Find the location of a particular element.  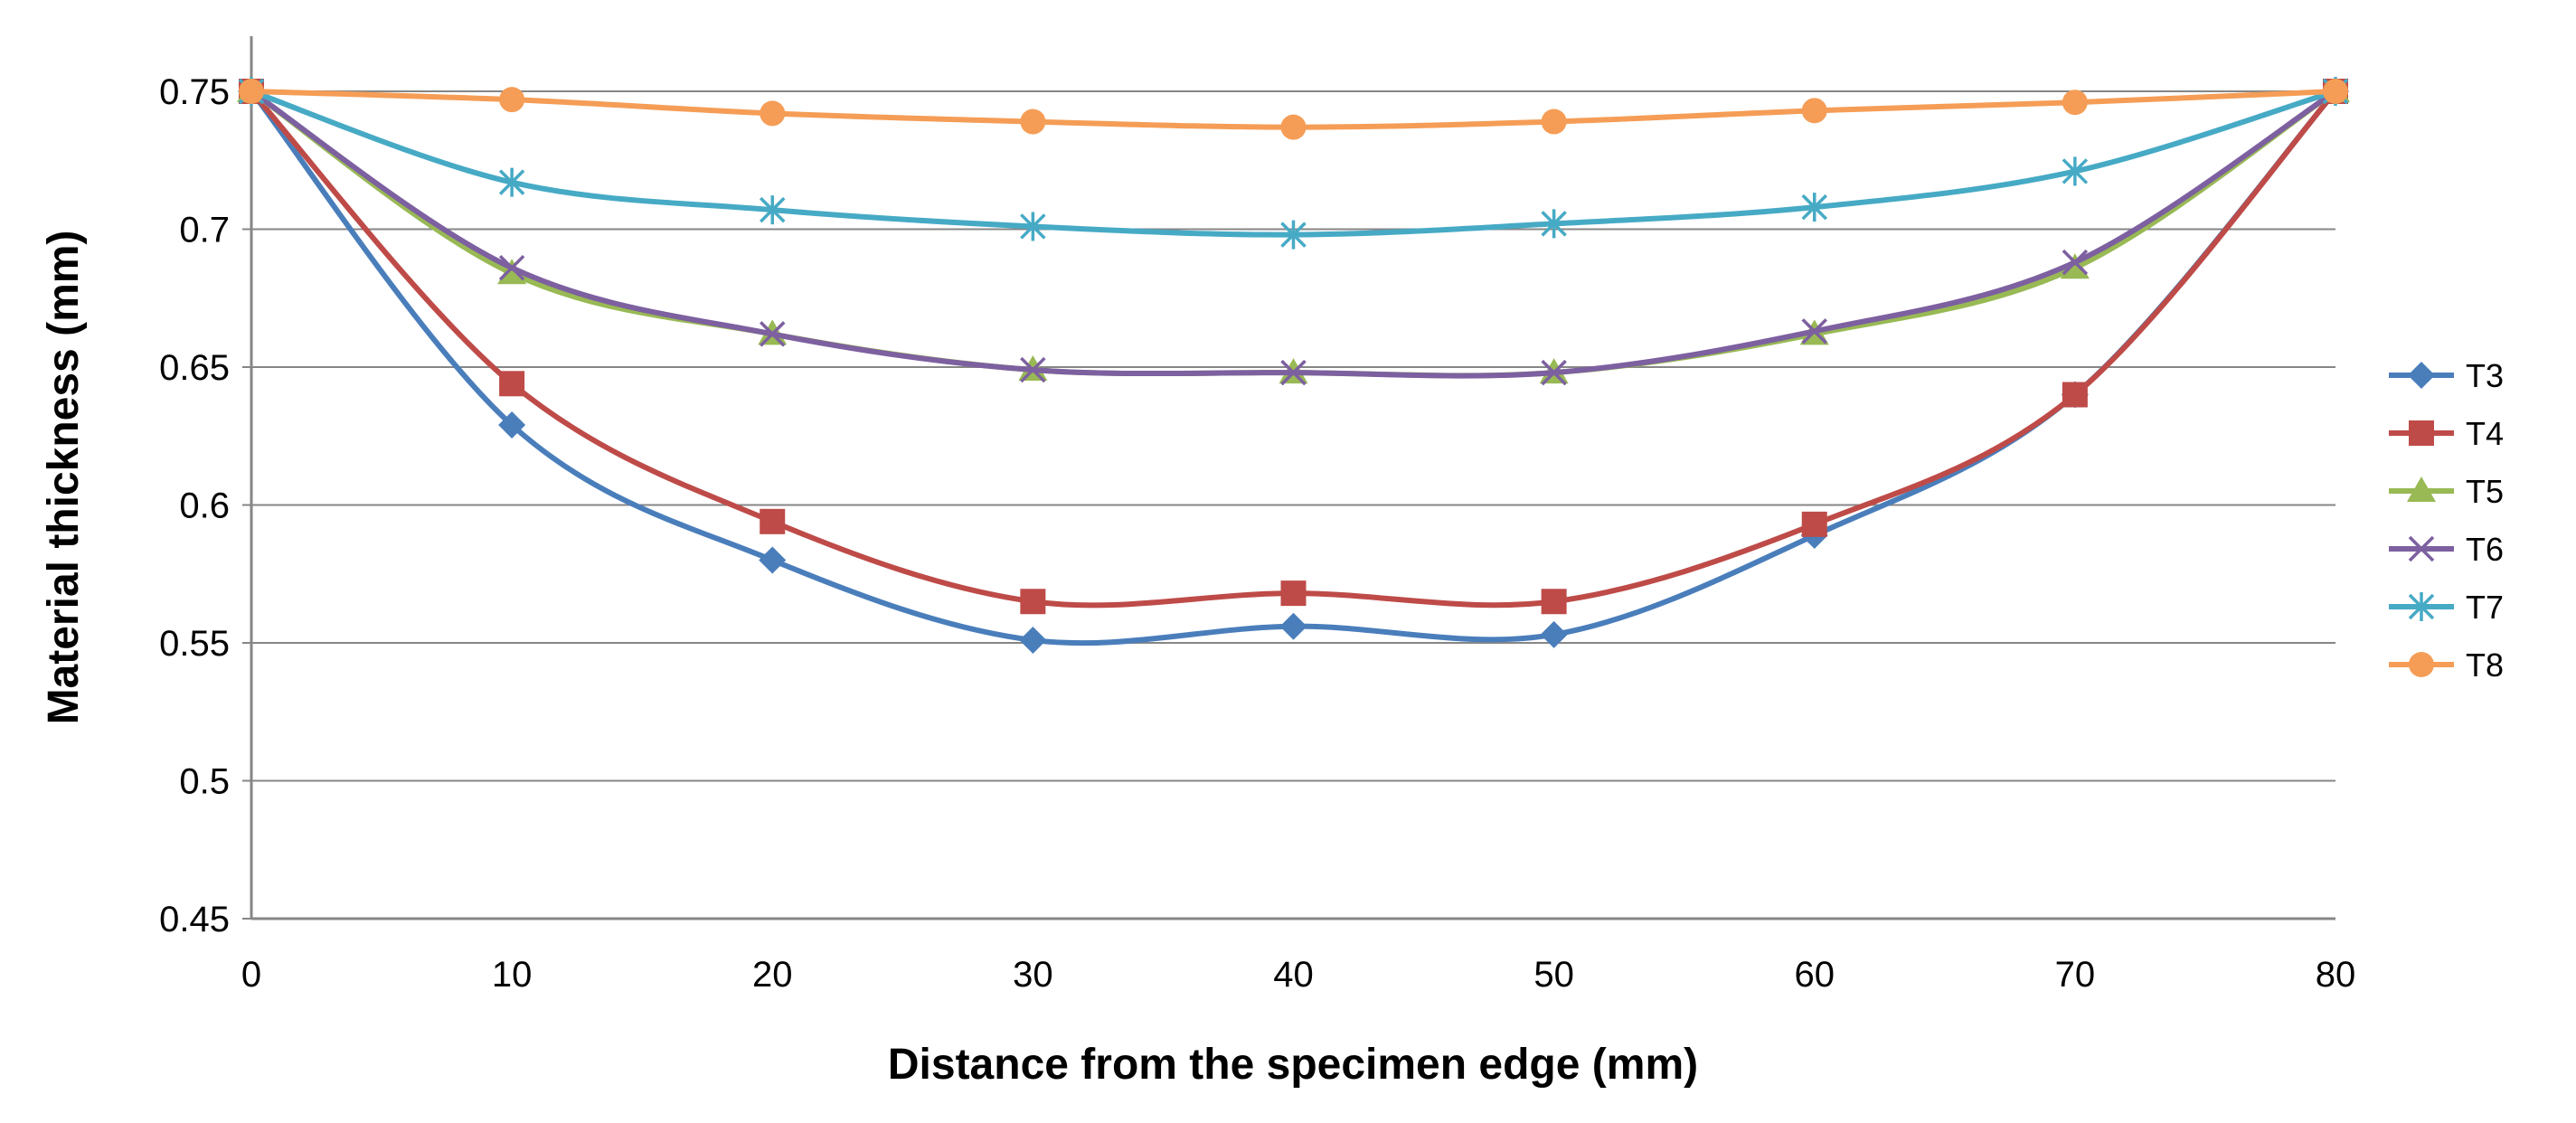

legend: T3 T4 T5 T6 T7 T8 is located at coordinates (2446, 520).